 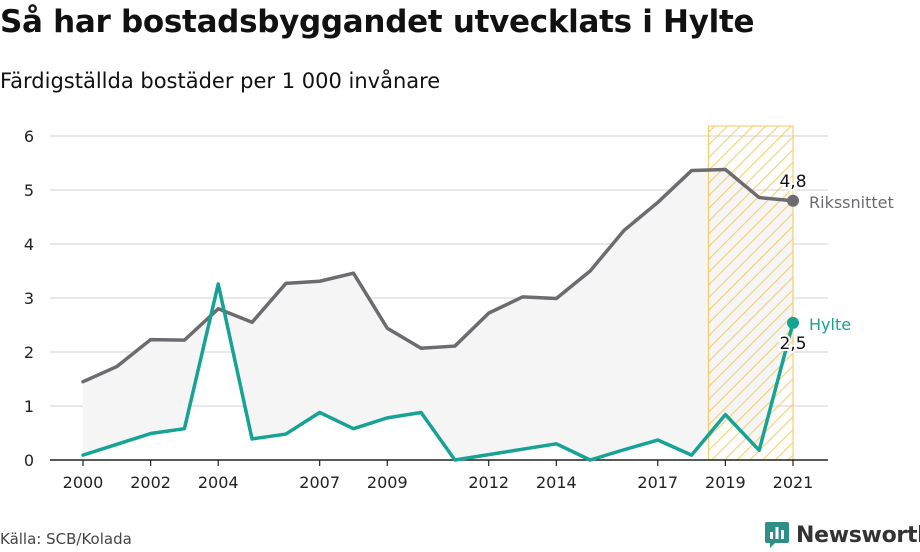 I want to click on y-tick-label: 3, so click(x=29, y=298).